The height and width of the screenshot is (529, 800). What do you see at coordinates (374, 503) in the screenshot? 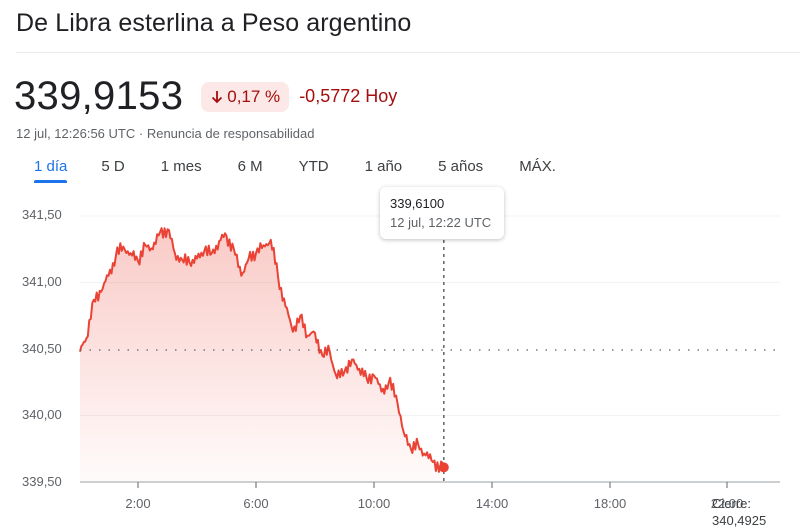
I see `x-tick-label: 10:00` at bounding box center [374, 503].